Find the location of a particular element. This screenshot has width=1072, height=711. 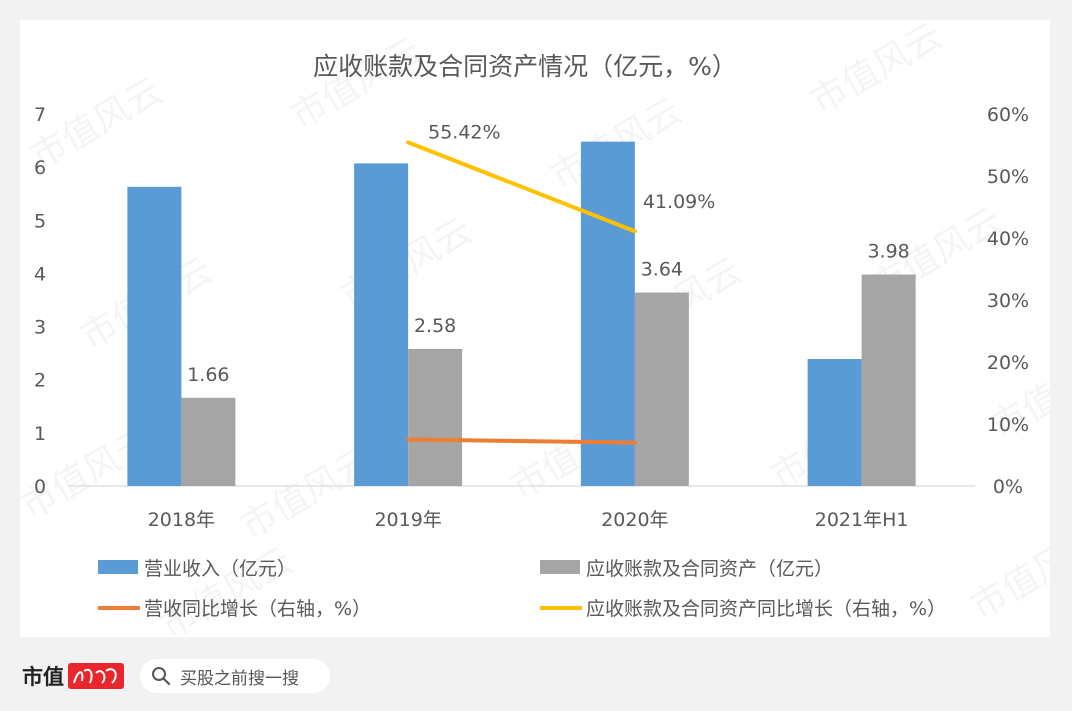

y-left-tick-label: 3 is located at coordinates (40, 328).